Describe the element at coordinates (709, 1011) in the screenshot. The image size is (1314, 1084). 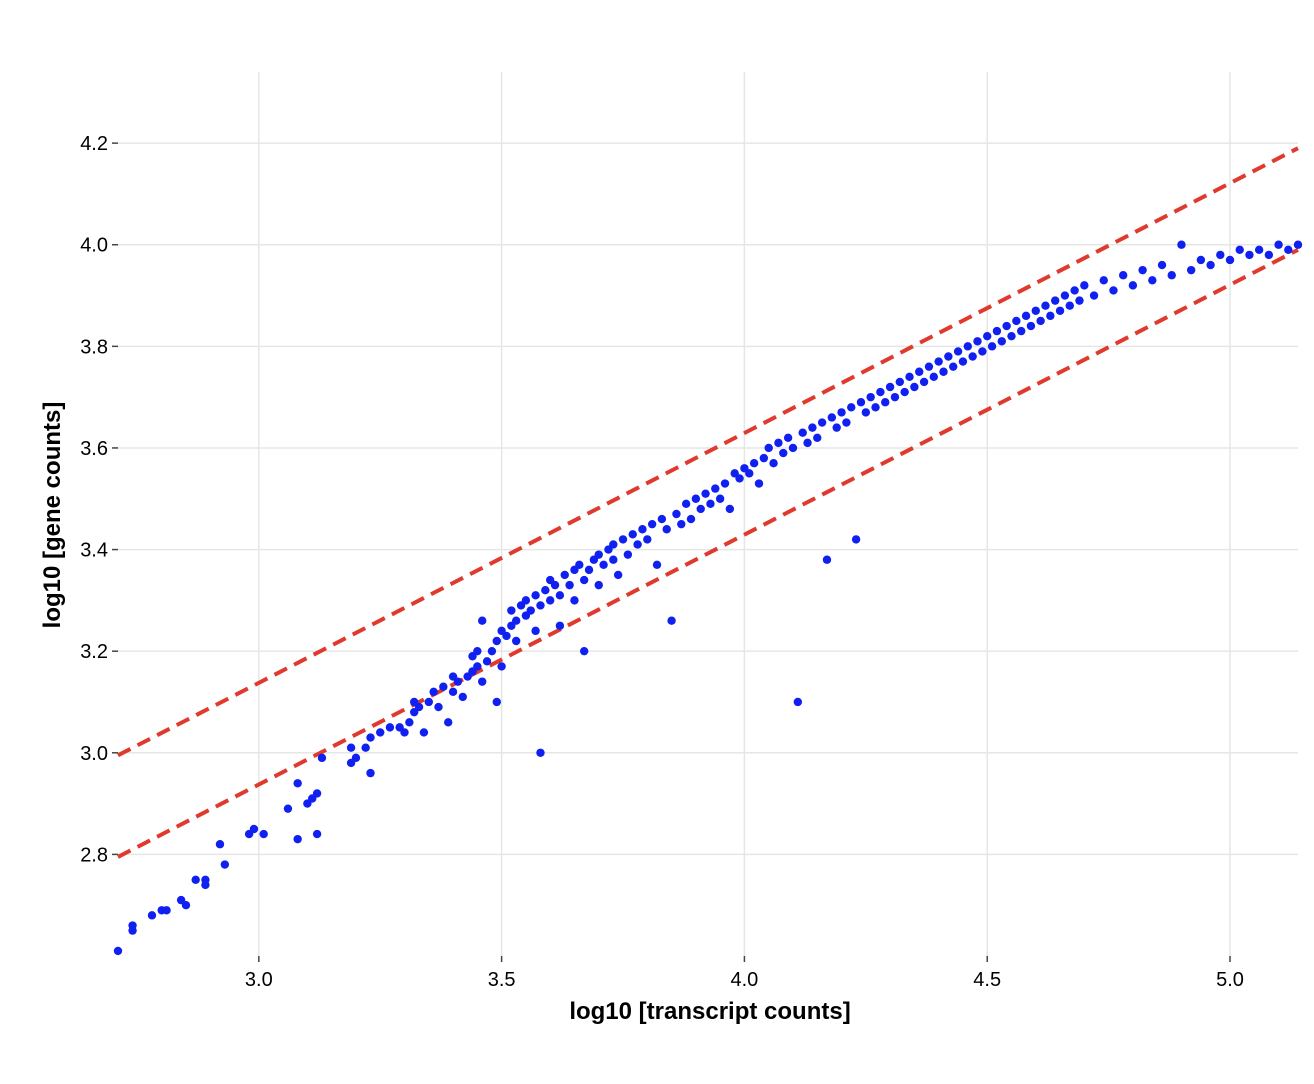
I see `x-axis-title: log10 [transcript counts]` at that location.